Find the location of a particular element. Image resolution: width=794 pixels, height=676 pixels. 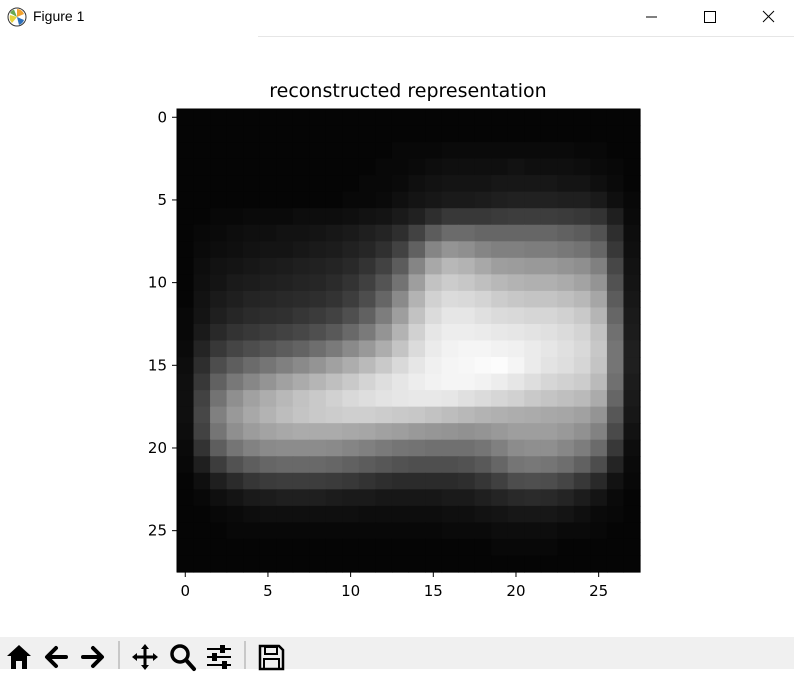

forward-button is located at coordinates (93, 657).